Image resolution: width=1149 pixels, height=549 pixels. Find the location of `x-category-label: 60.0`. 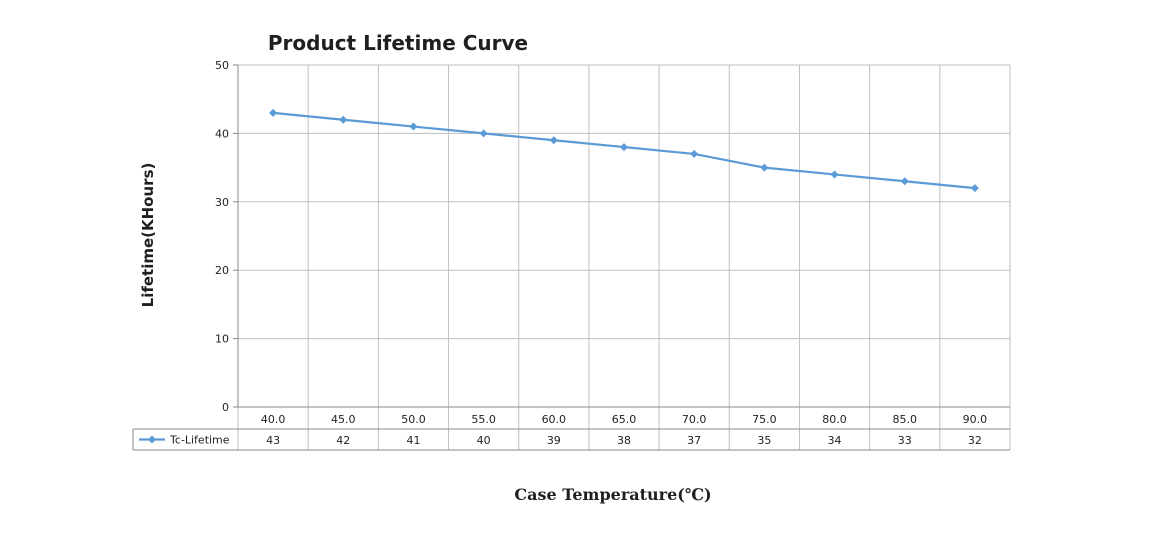

x-category-label: 60.0 is located at coordinates (554, 419).